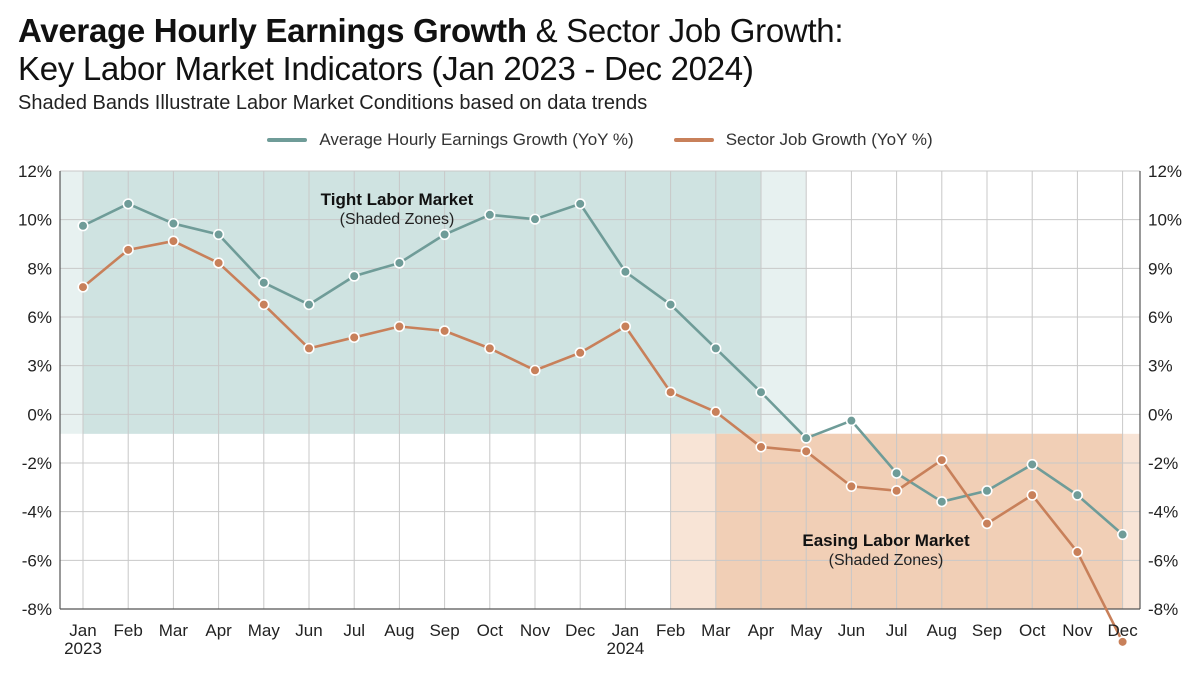 The height and width of the screenshot is (675, 1200). What do you see at coordinates (37, 609) in the screenshot?
I see `y-left-tick-label: -8%` at bounding box center [37, 609].